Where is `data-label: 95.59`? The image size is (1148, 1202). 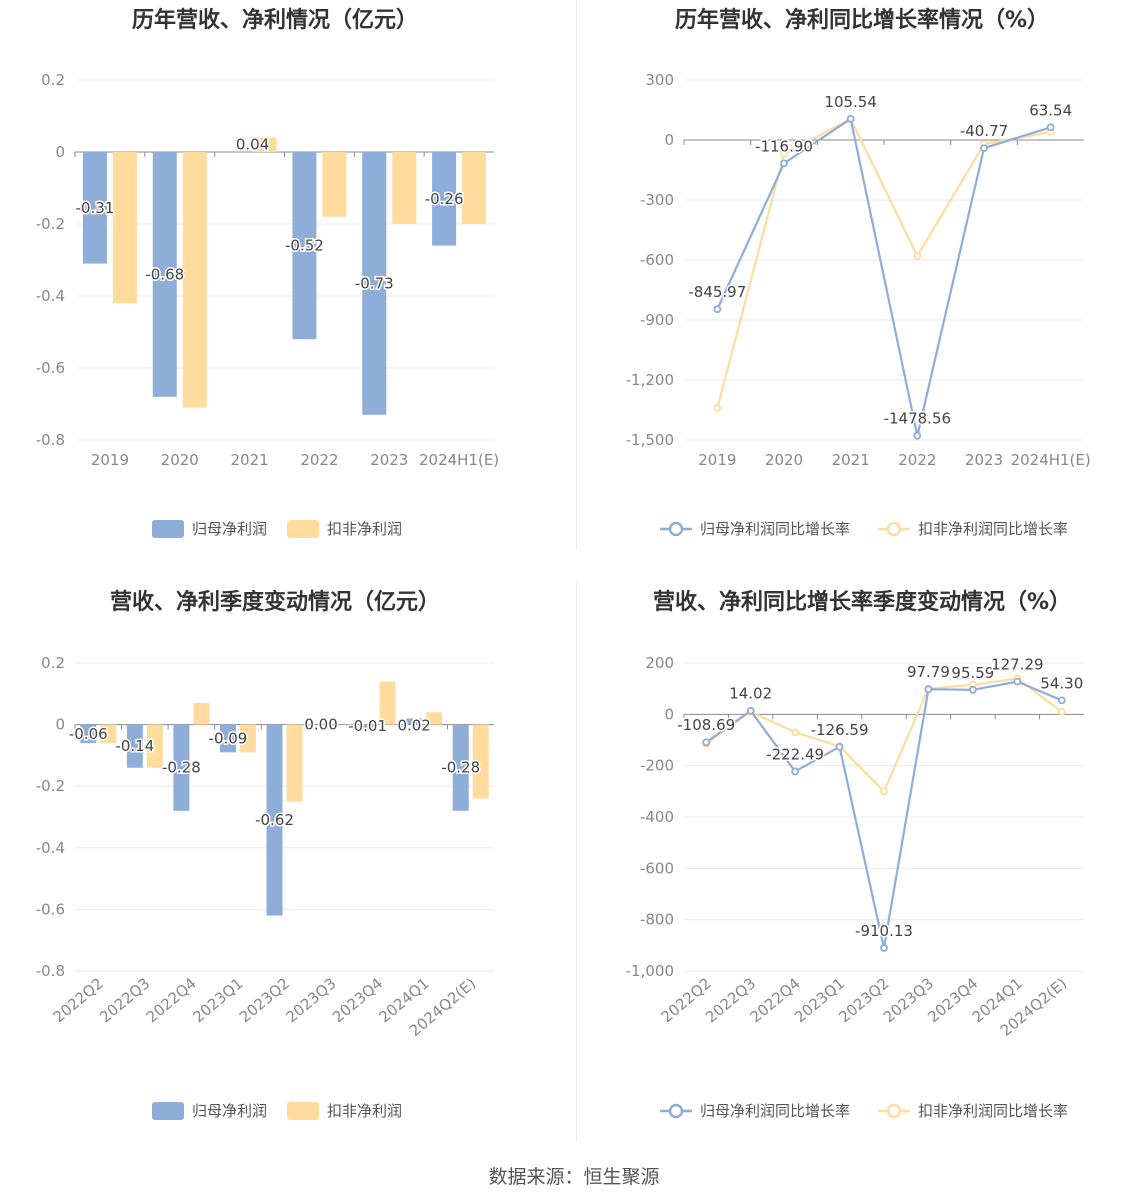
data-label: 95.59 is located at coordinates (972, 673).